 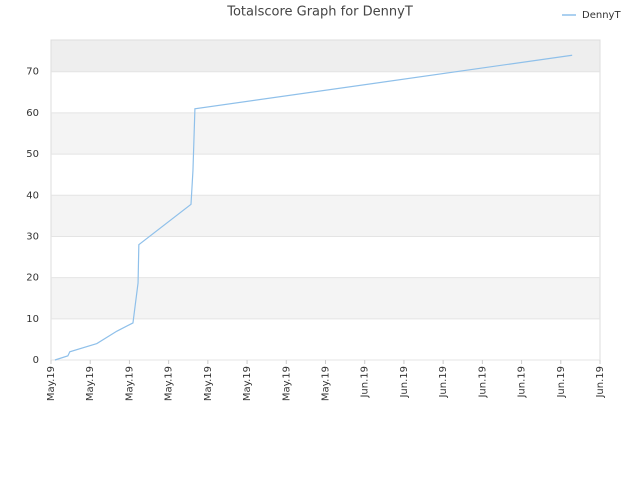 What do you see at coordinates (36, 360) in the screenshot?
I see `y-tick-label: 0` at bounding box center [36, 360].